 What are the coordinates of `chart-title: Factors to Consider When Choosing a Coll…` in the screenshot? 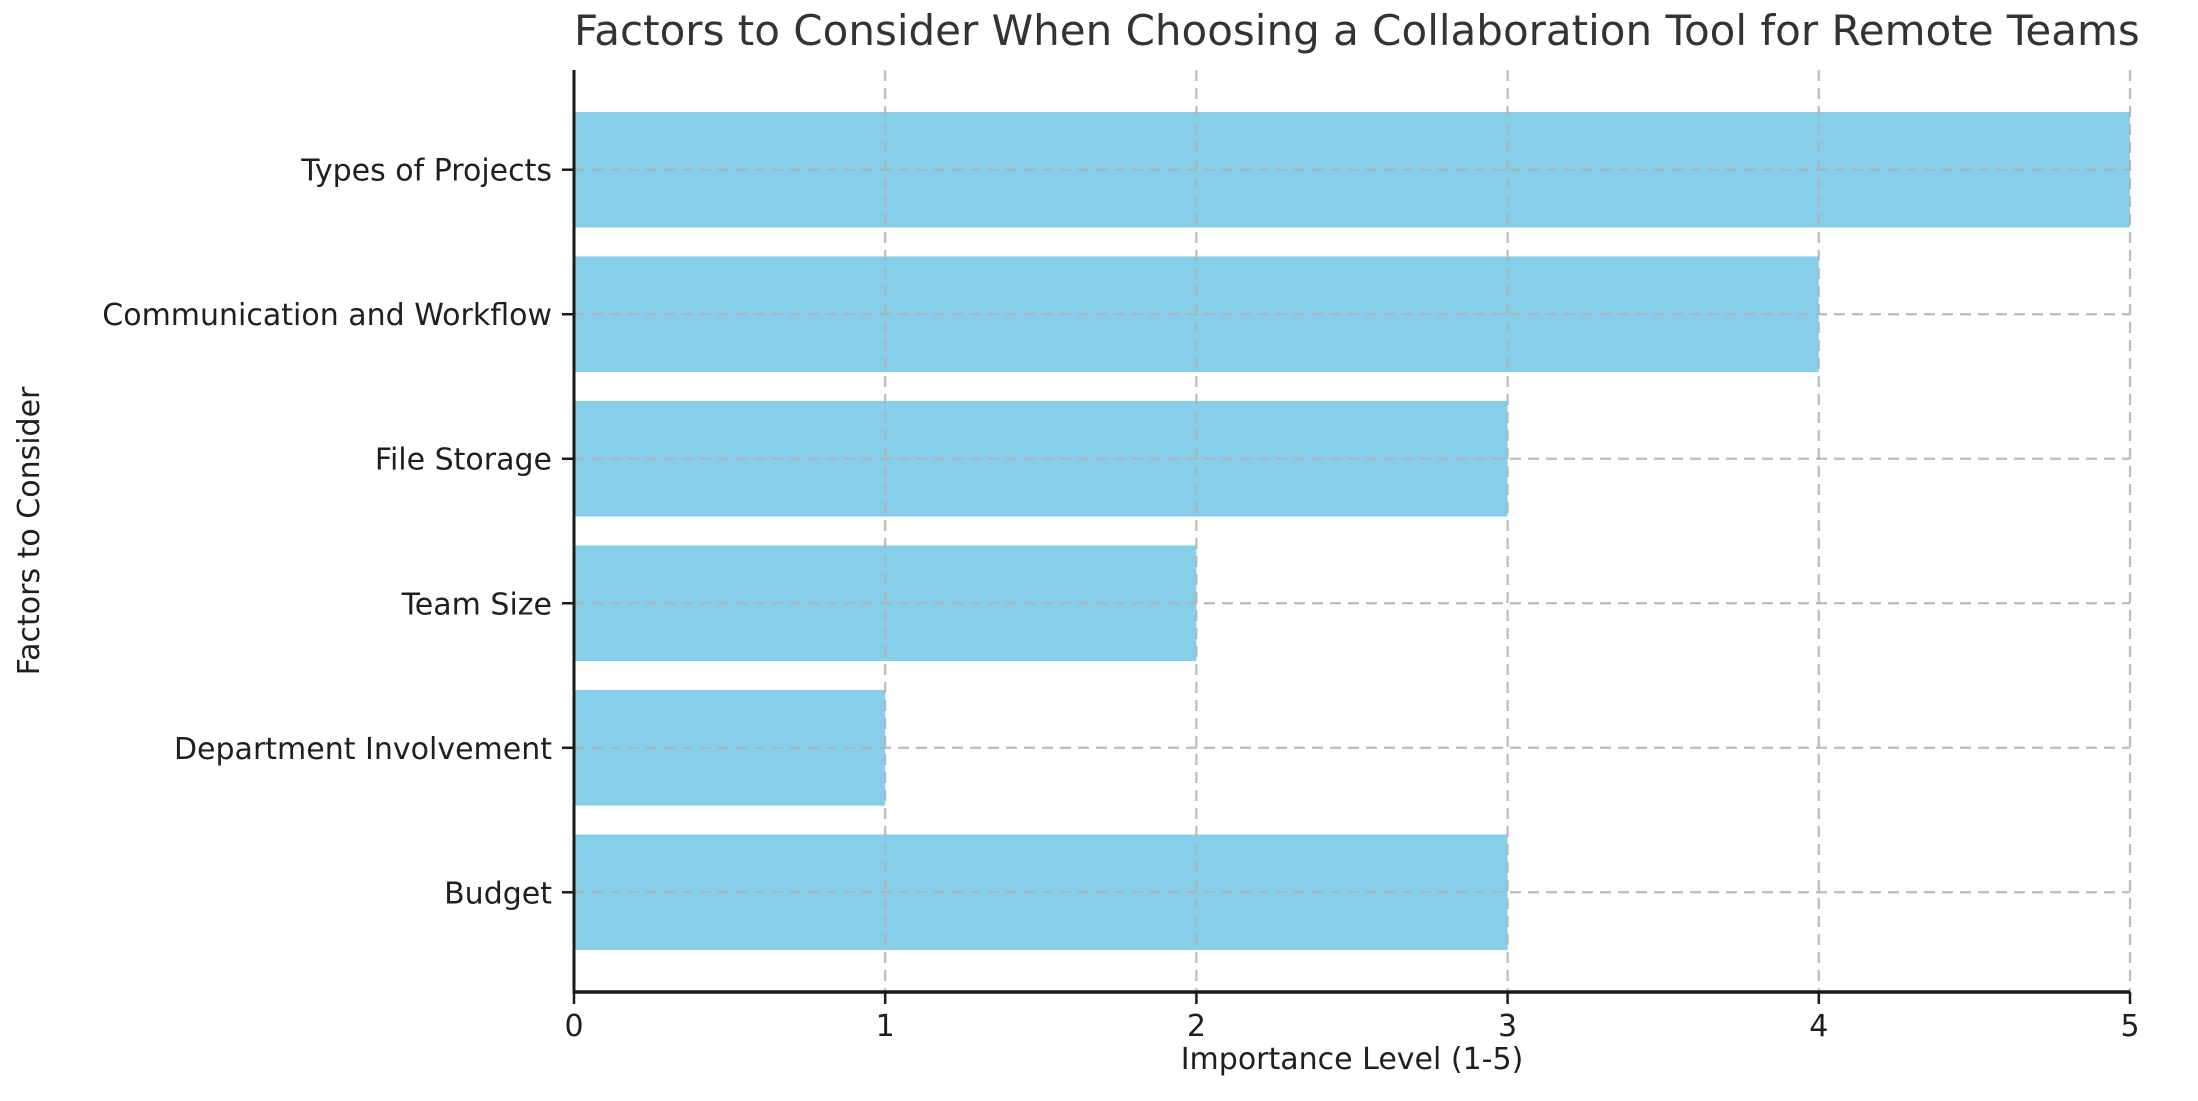 It's located at (1357, 30).